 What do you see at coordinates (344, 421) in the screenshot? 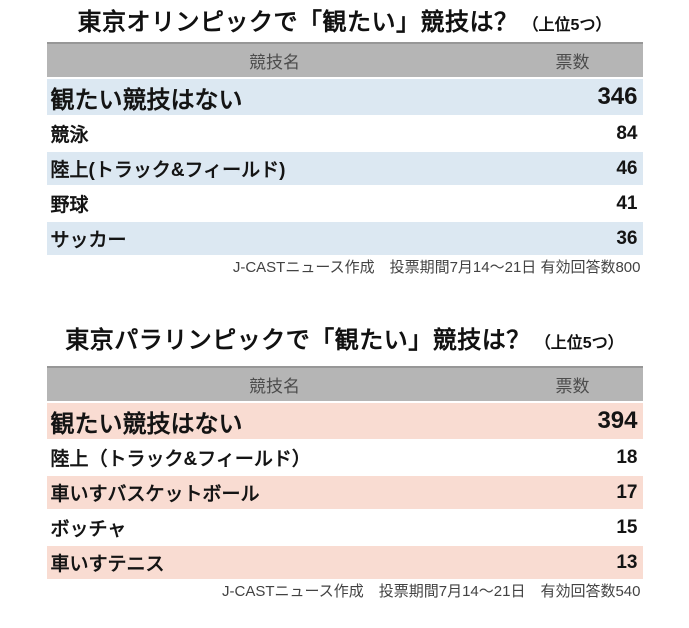
I see `table-row: 観たい競技はない 394` at bounding box center [344, 421].